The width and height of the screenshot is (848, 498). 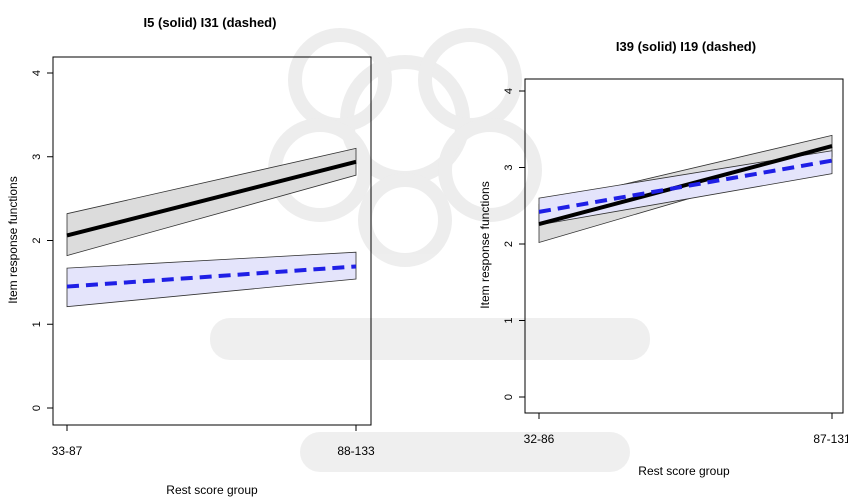 I want to click on x-tick-label: 88-133, so click(x=356, y=451).